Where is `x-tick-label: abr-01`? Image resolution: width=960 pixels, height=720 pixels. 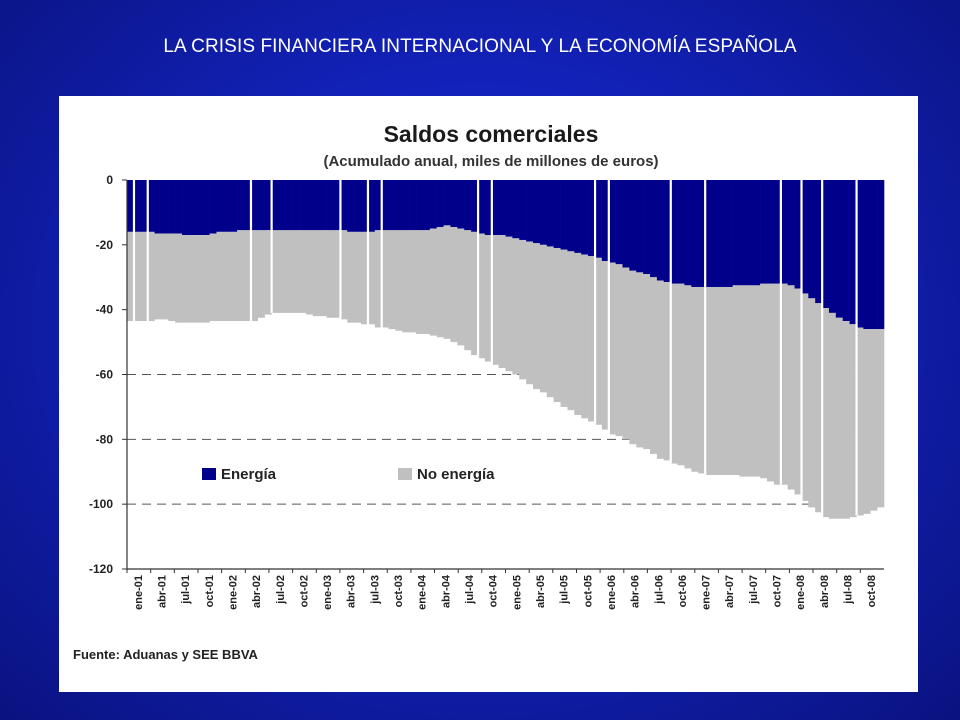 x-tick-label: abr-01 is located at coordinates (163, 591).